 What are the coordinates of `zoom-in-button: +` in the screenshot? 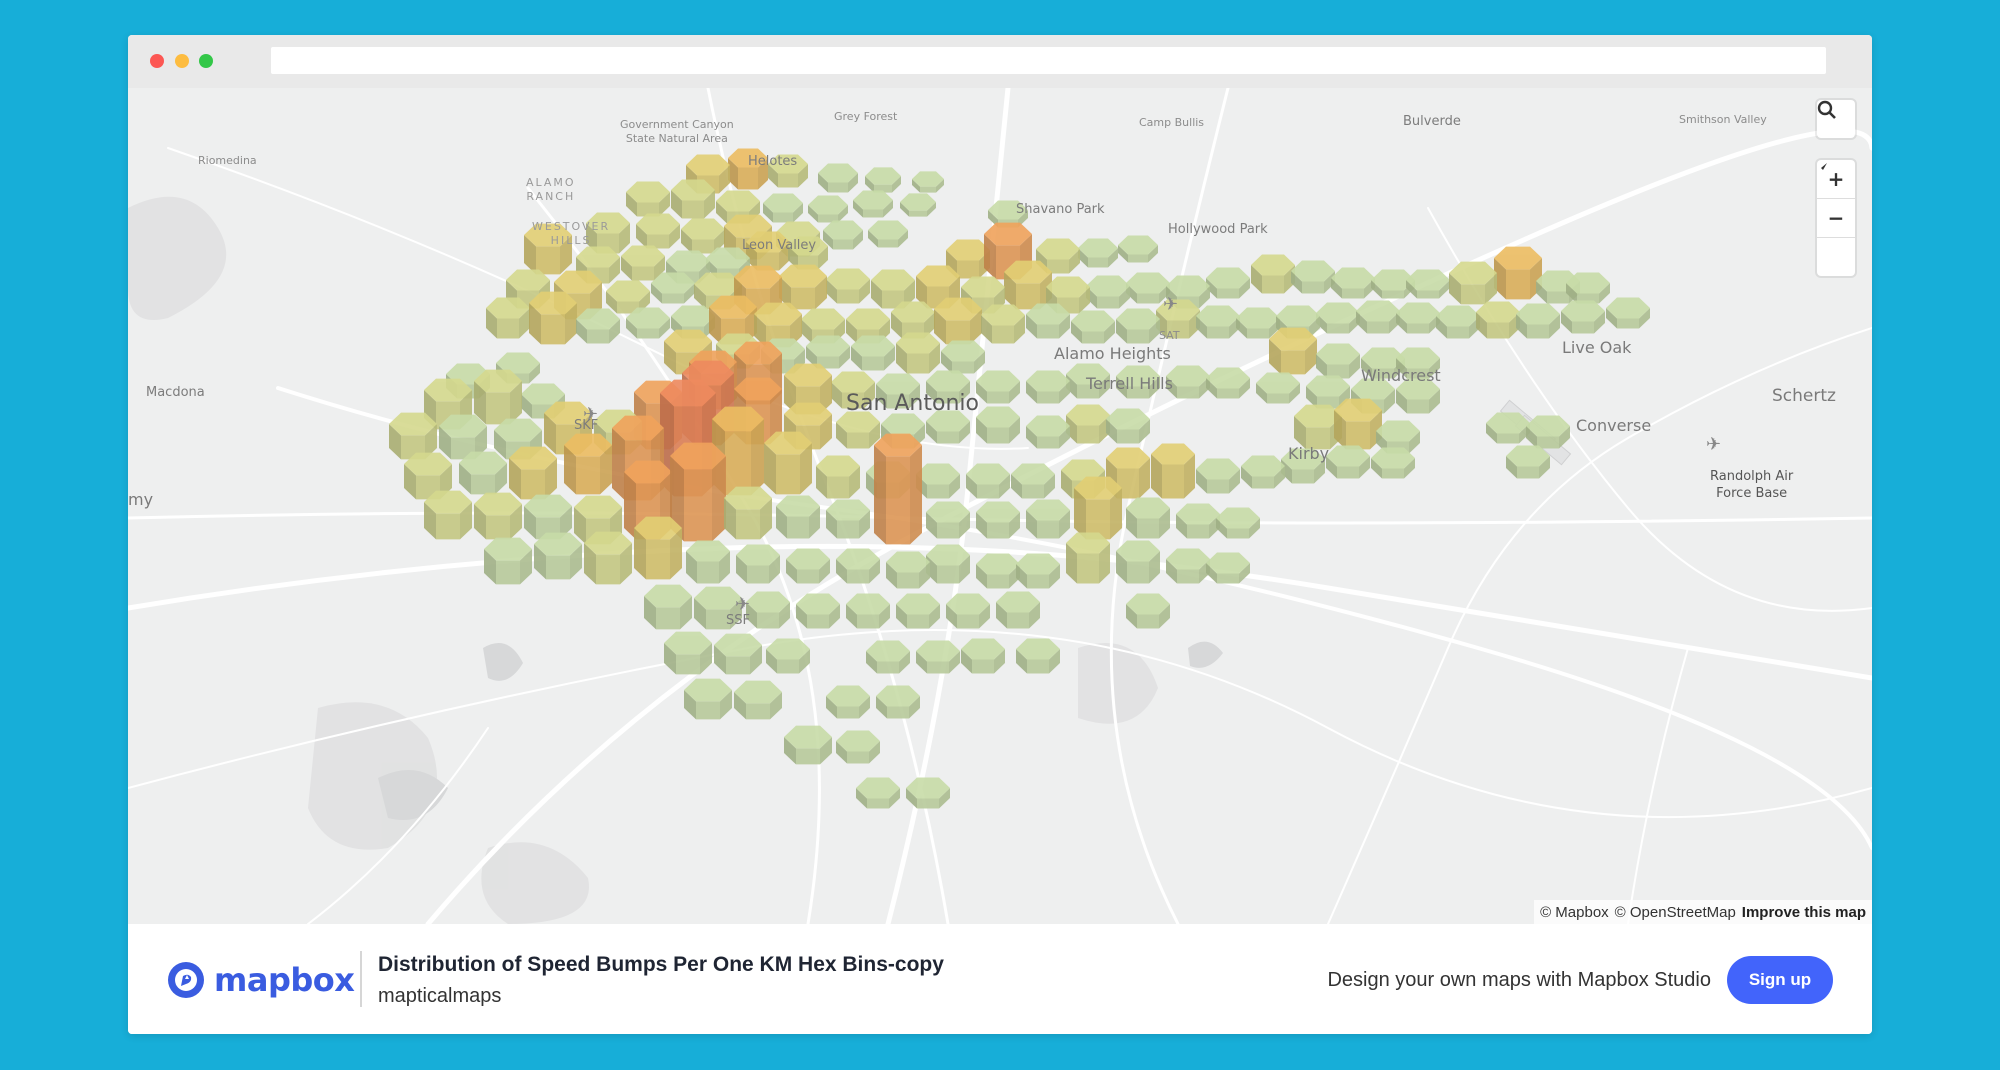 It's located at (1836, 179).